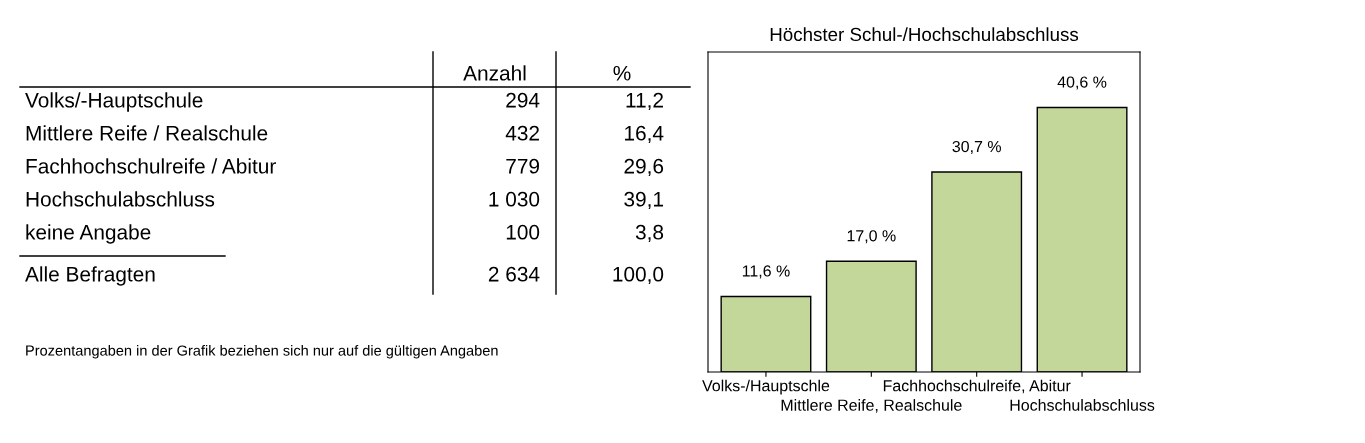 The width and height of the screenshot is (1365, 443). I want to click on data-label: 1 030, so click(514, 199).